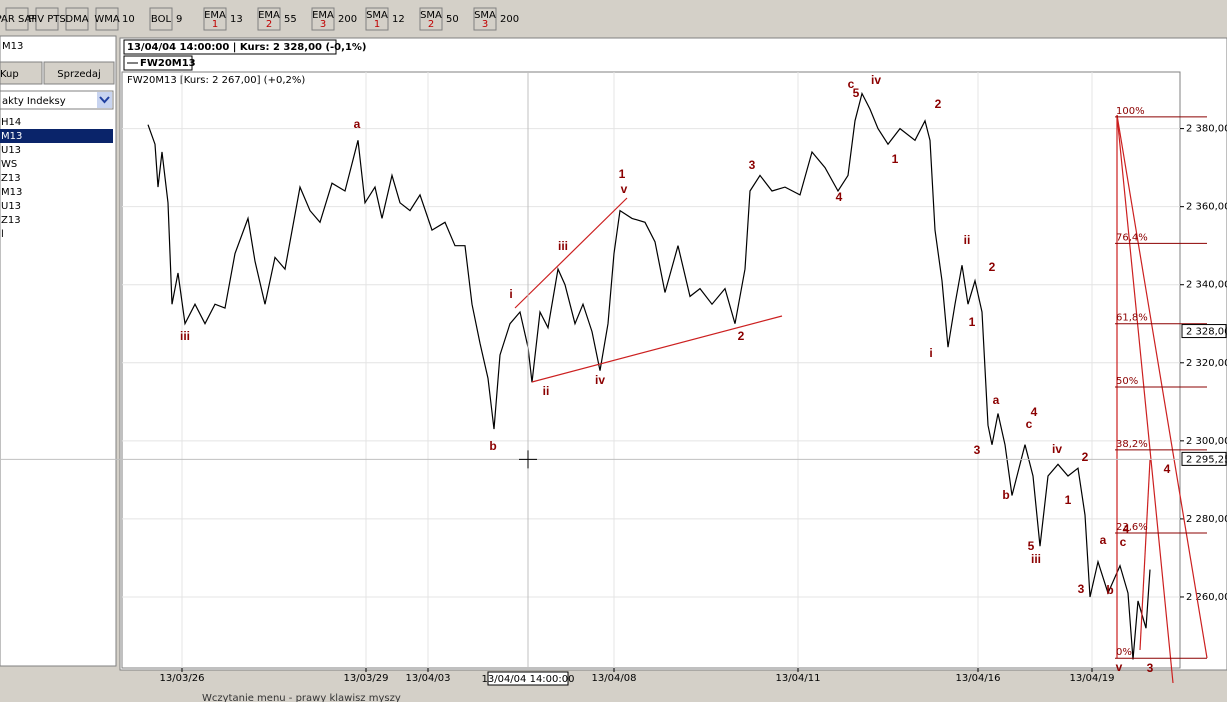 The image size is (1227, 702). Describe the element at coordinates (301, 697) in the screenshot. I see `status-text: Wczytanie menu - prawy klawisz myszy` at that location.